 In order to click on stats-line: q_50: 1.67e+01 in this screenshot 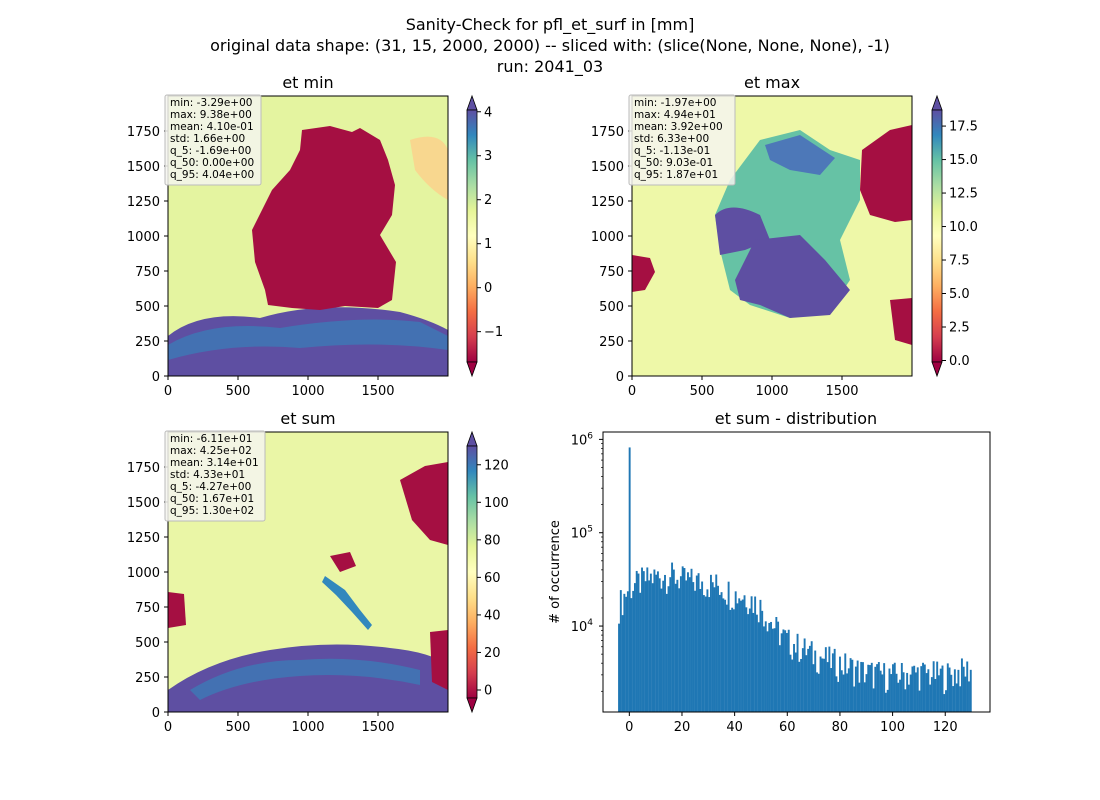, I will do `click(212, 499)`.